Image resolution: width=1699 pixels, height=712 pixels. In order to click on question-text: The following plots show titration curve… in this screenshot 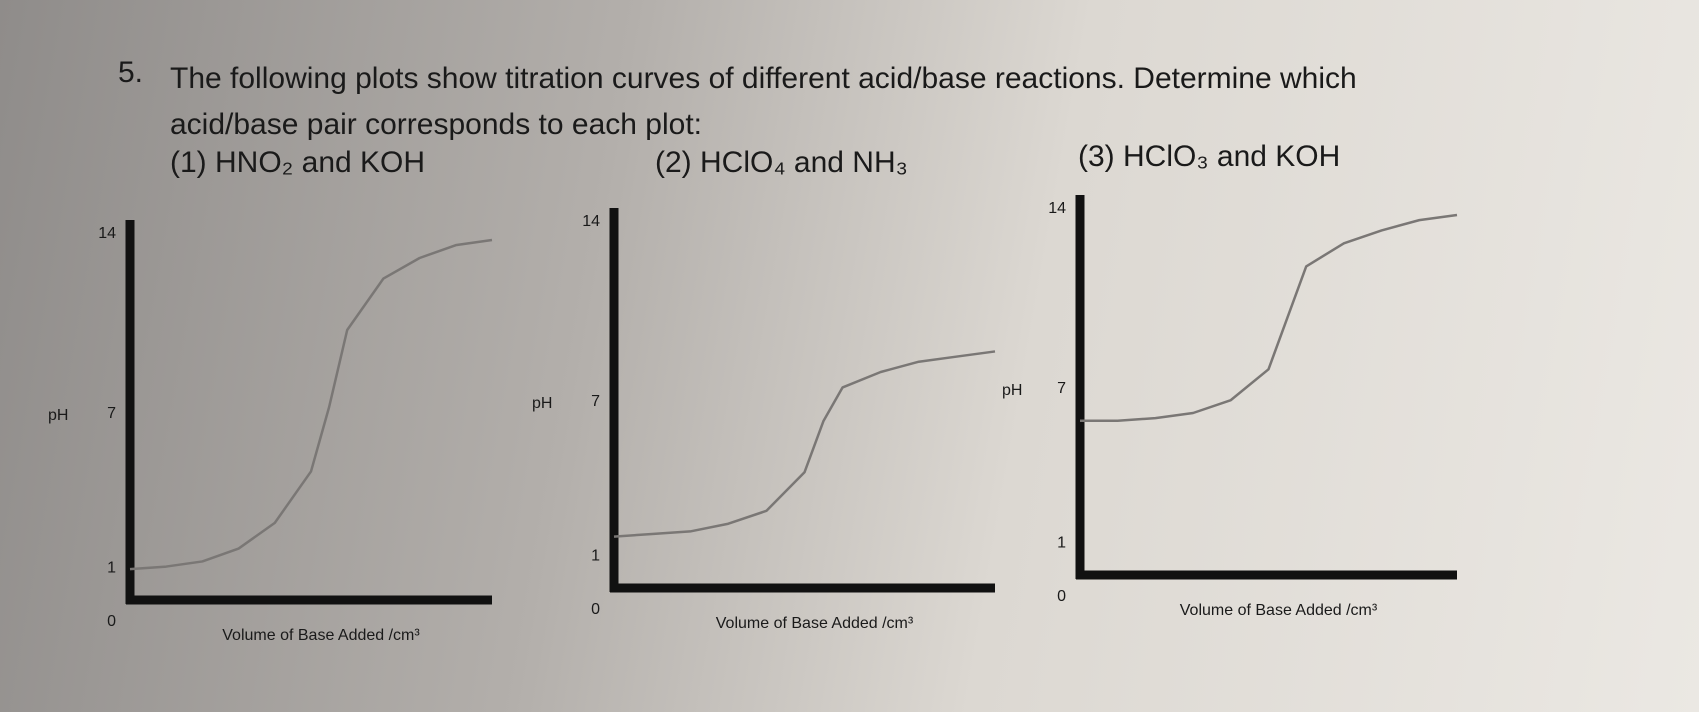, I will do `click(763, 101)`.